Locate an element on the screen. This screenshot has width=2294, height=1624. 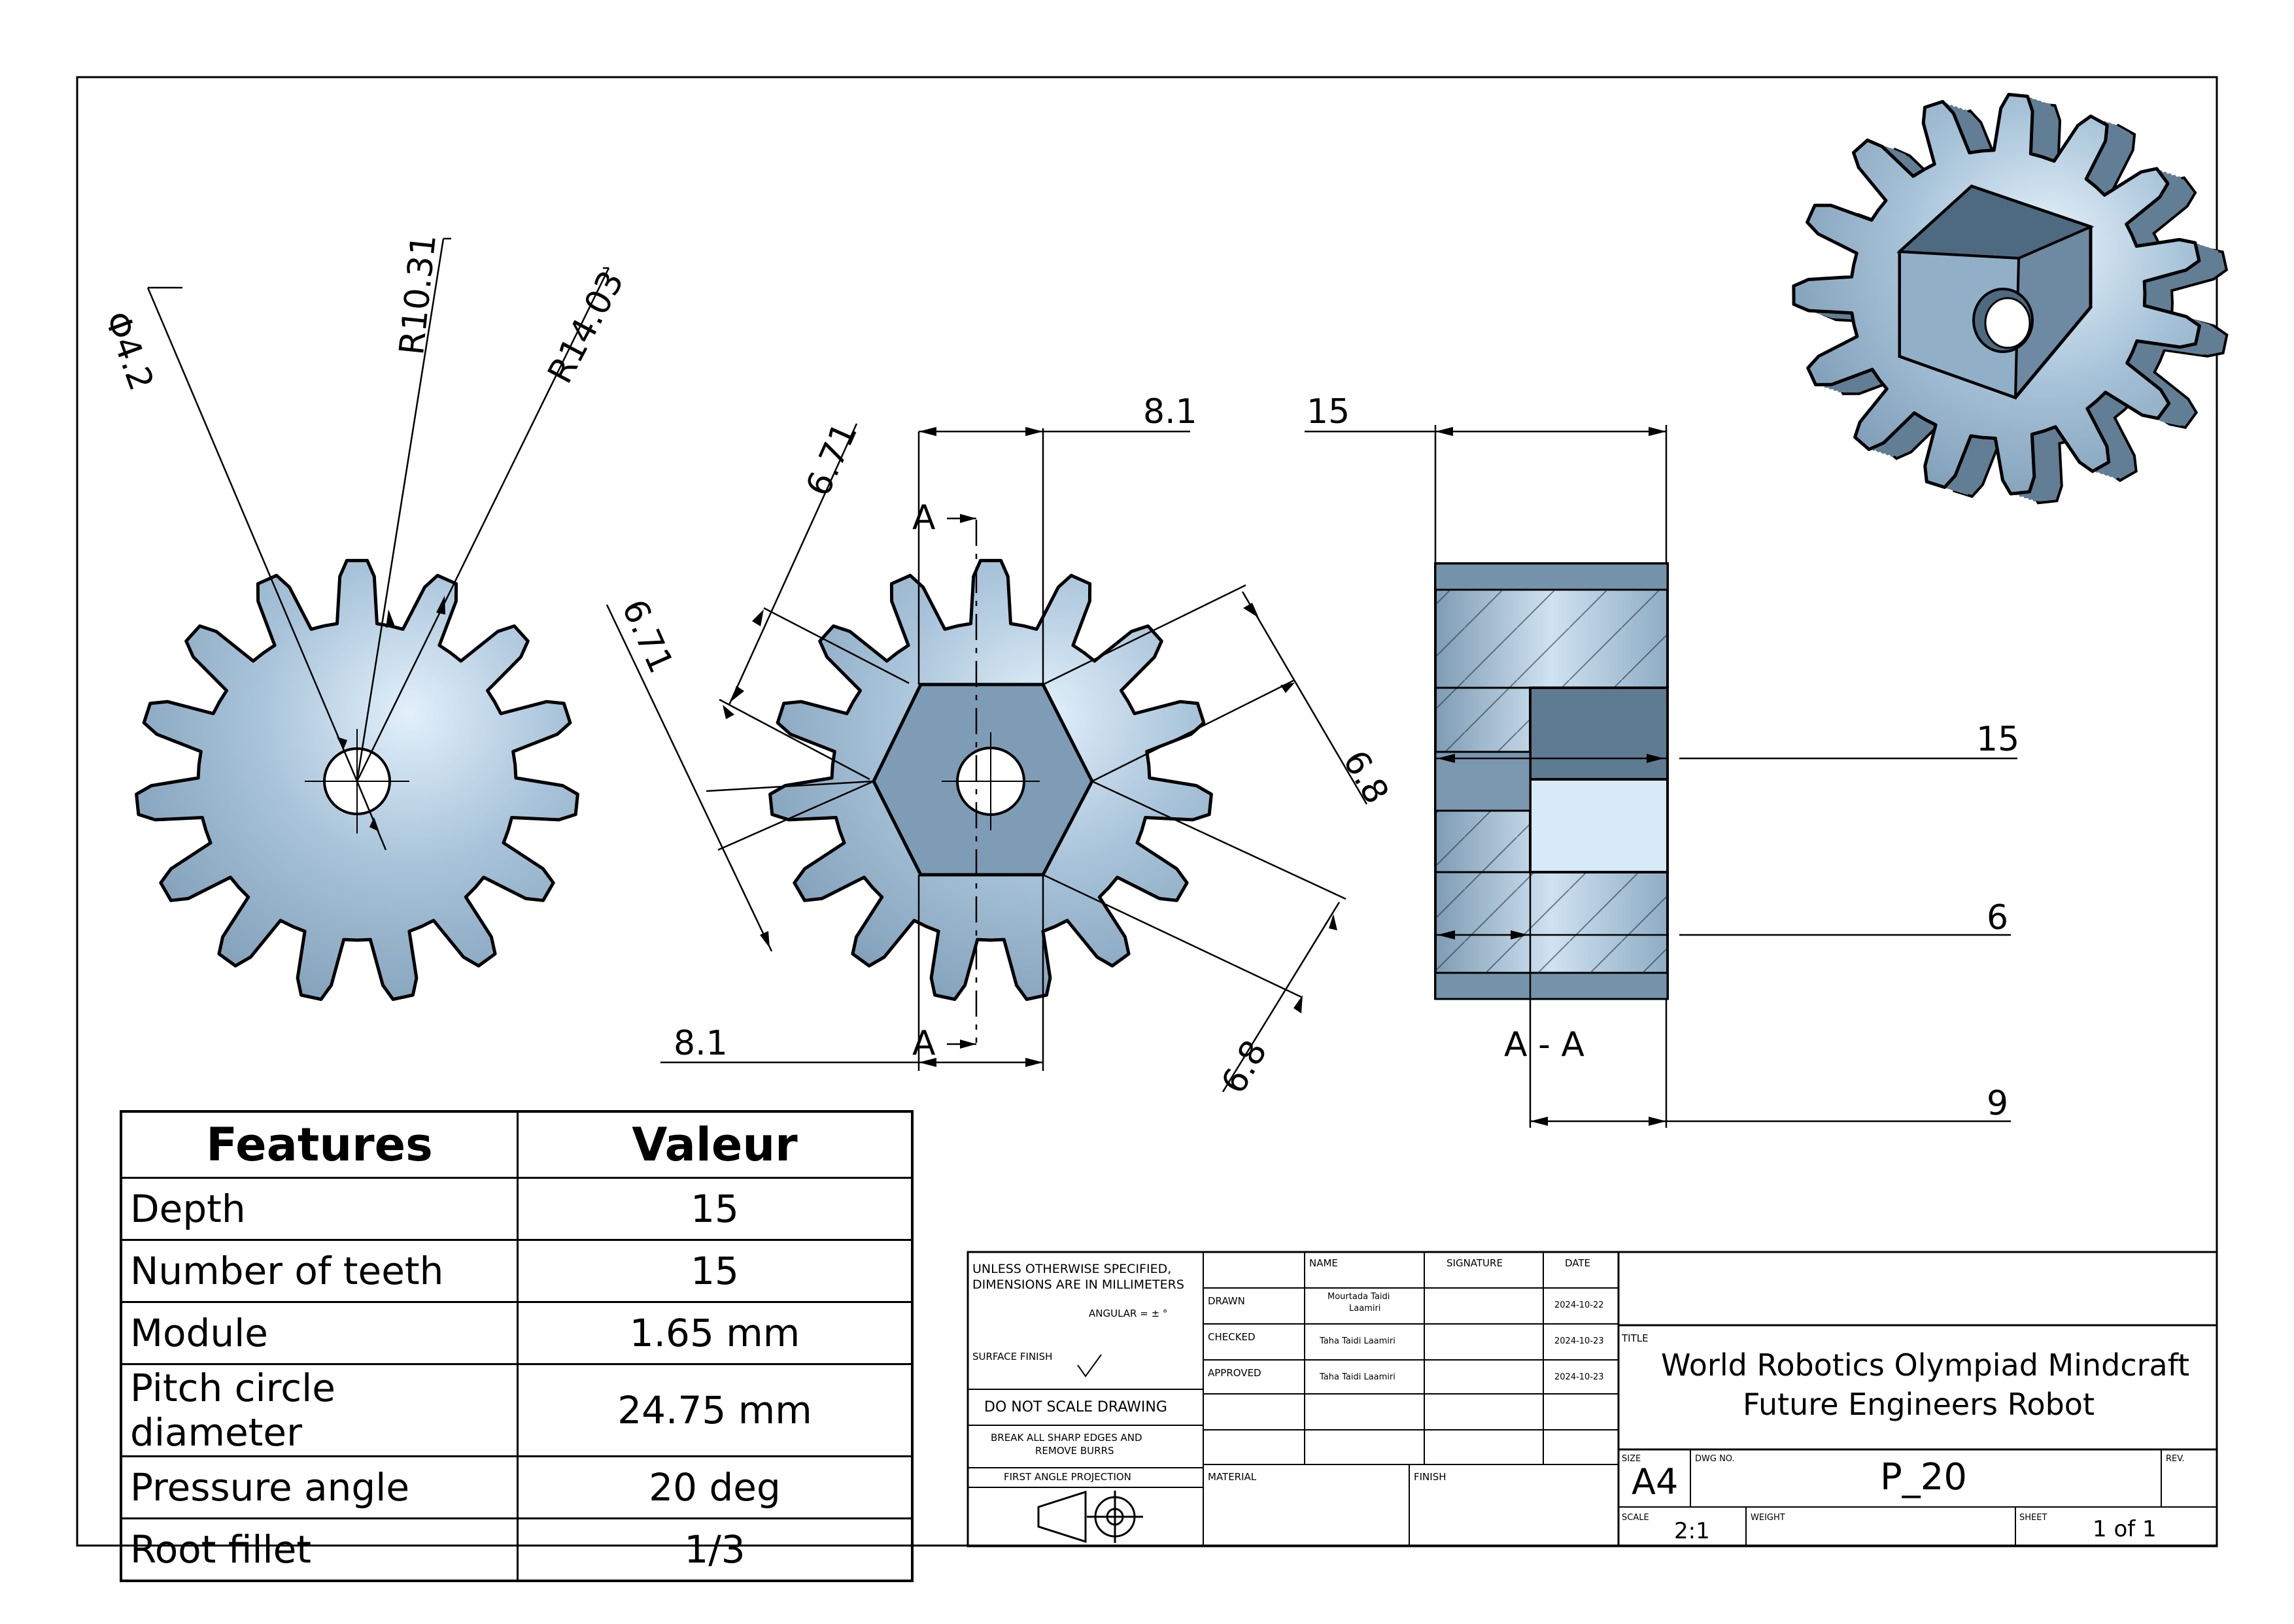
tb-checked-date: 2024-10-23 is located at coordinates (1579, 1341).